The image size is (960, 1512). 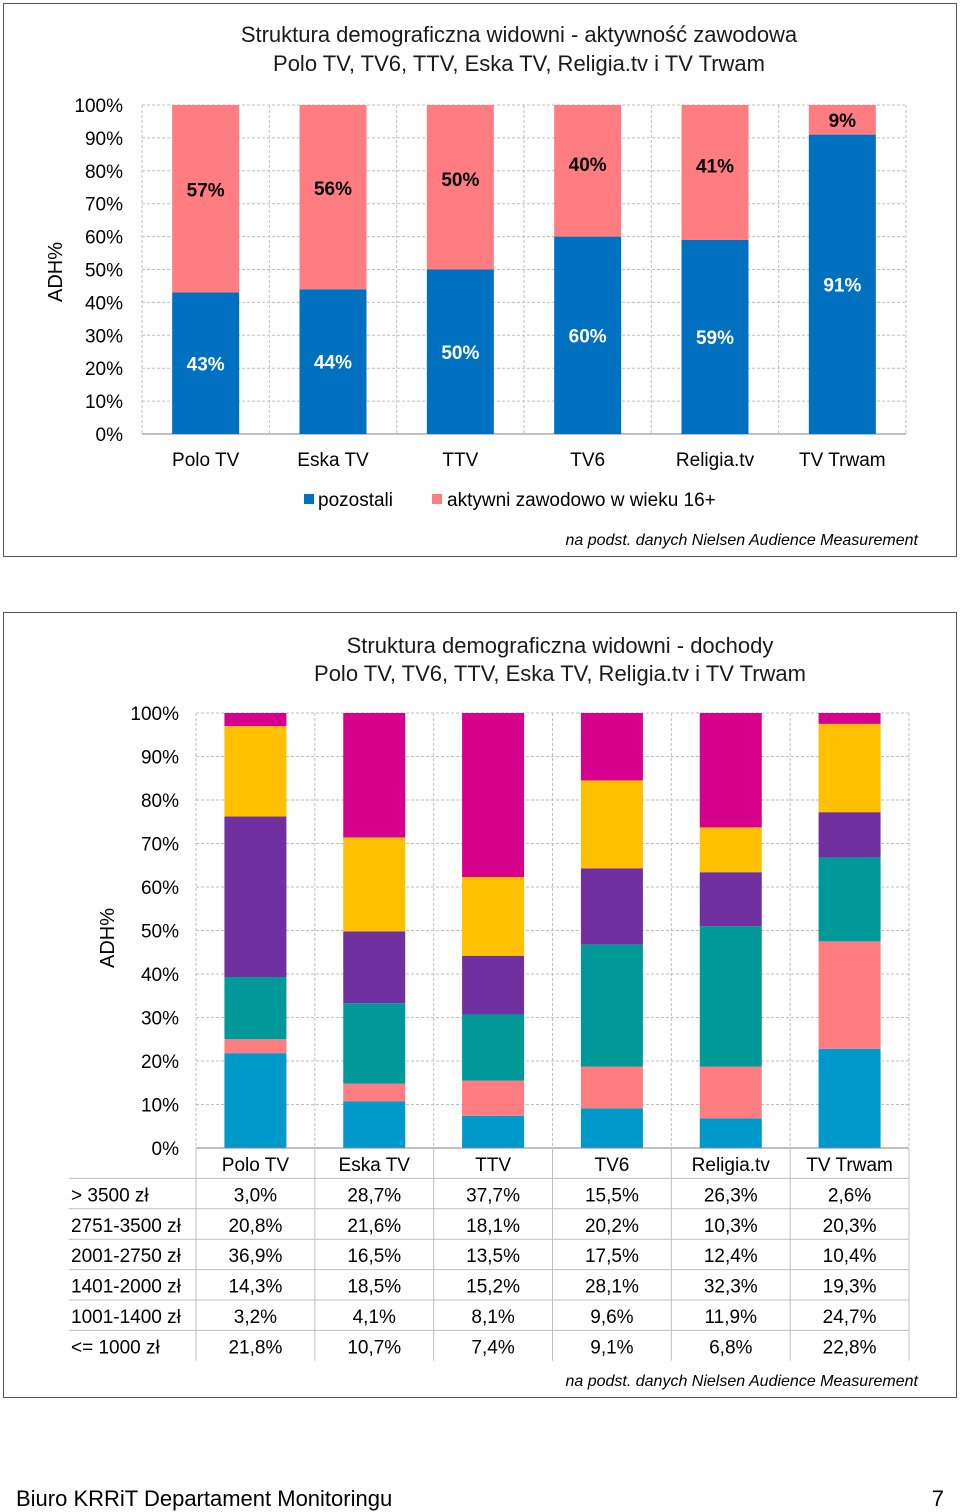 What do you see at coordinates (587, 460) in the screenshot?
I see `x-tick-label: TV6` at bounding box center [587, 460].